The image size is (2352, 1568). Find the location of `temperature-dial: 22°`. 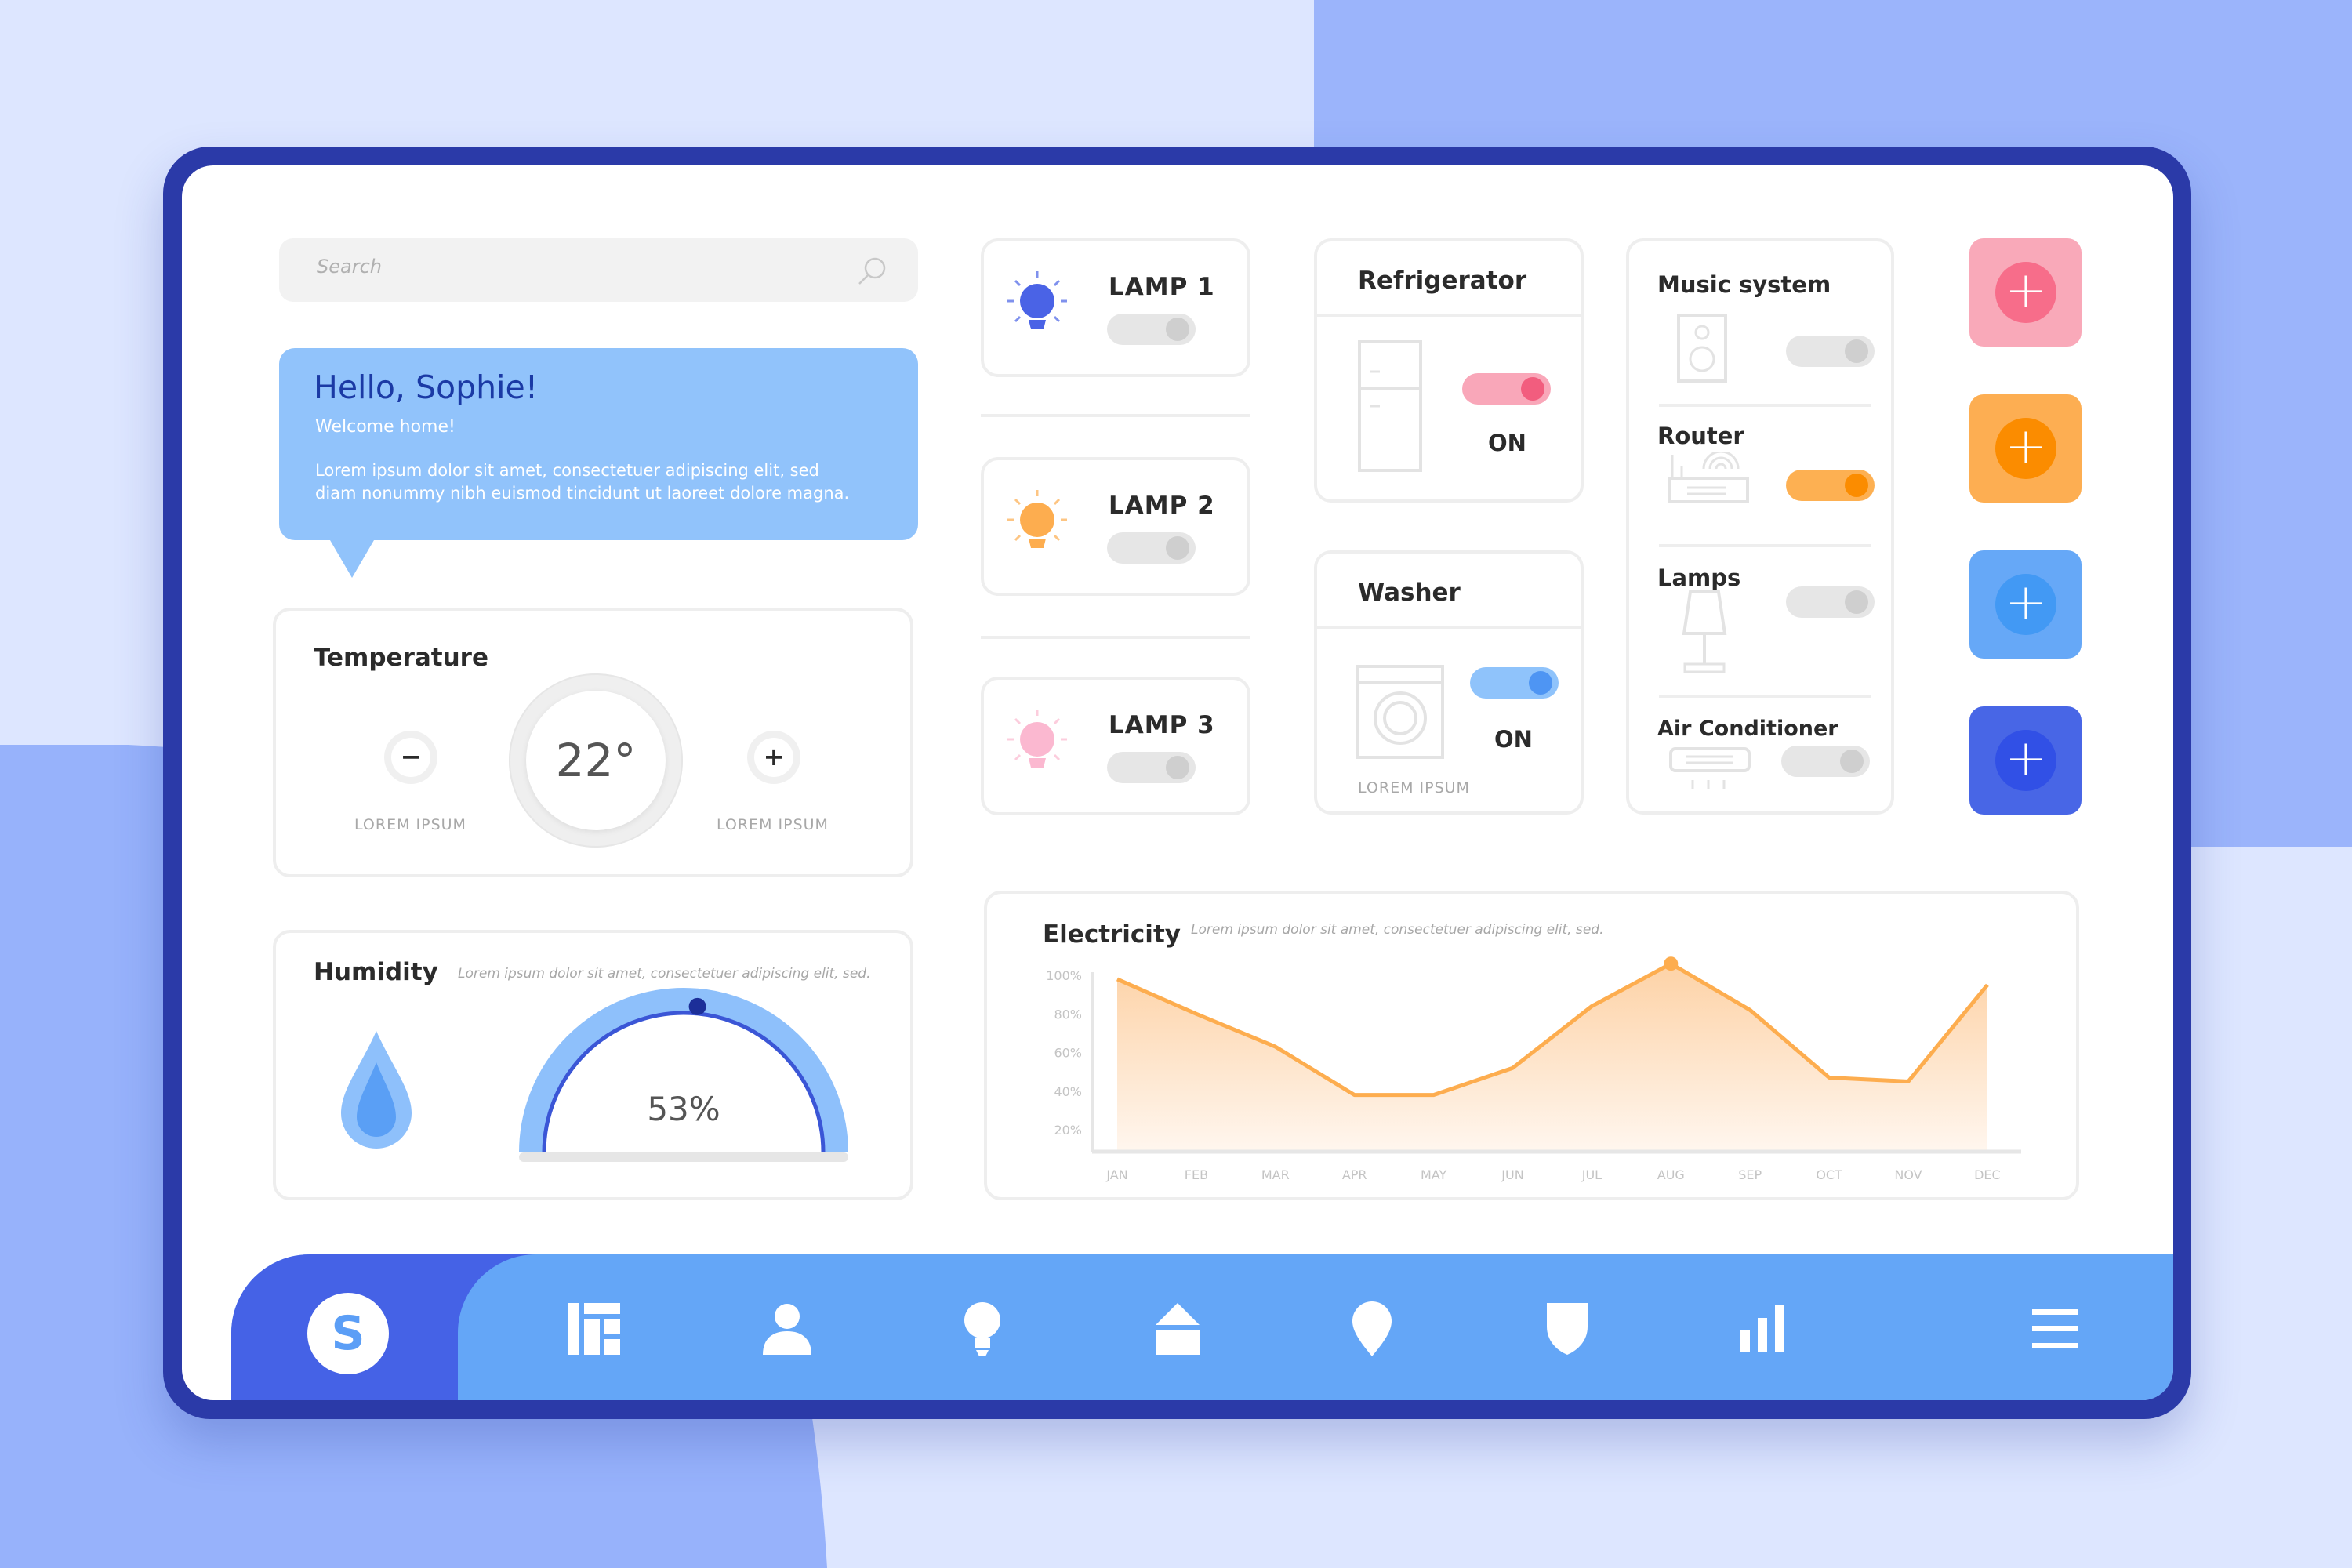

temperature-dial: 22° is located at coordinates (596, 760).